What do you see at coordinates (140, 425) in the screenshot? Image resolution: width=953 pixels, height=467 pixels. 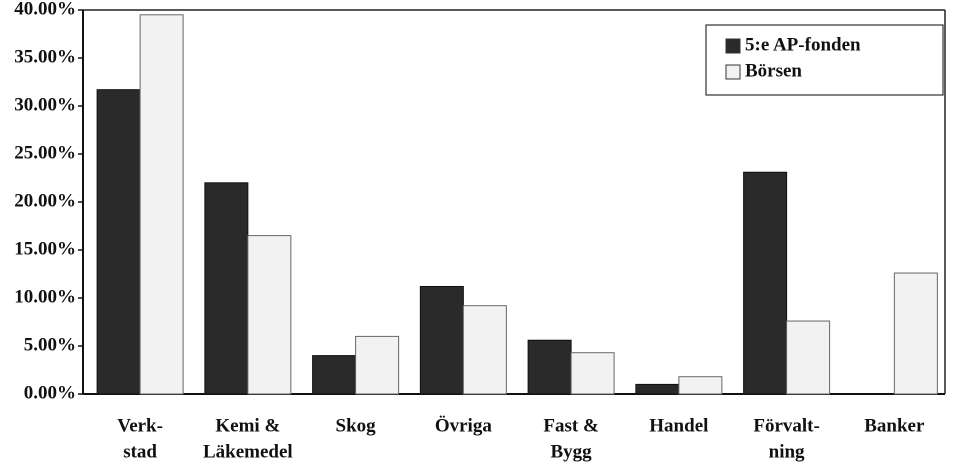 I see `x-tick-label: Verk-` at bounding box center [140, 425].